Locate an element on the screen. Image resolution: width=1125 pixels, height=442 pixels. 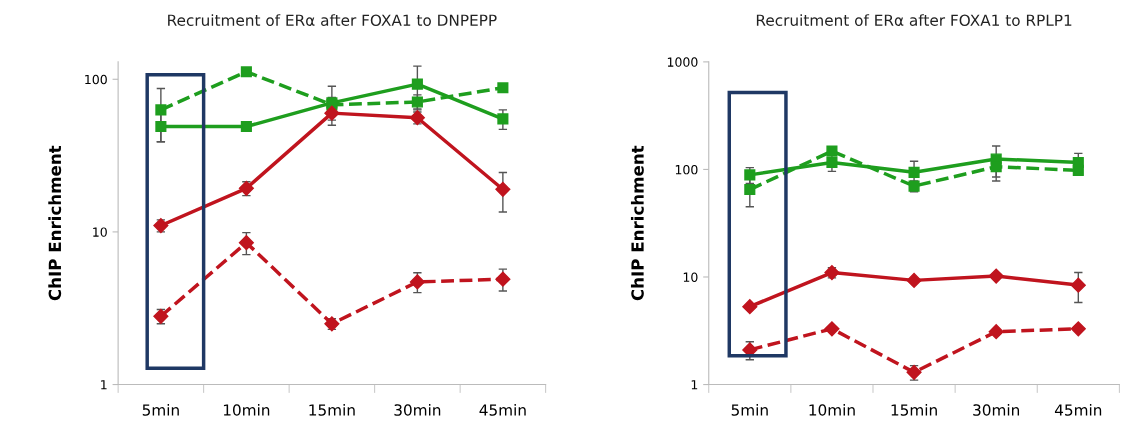
chart-title: Recruitment of ERα after FOXA1 to RPLP1 is located at coordinates (914, 20).